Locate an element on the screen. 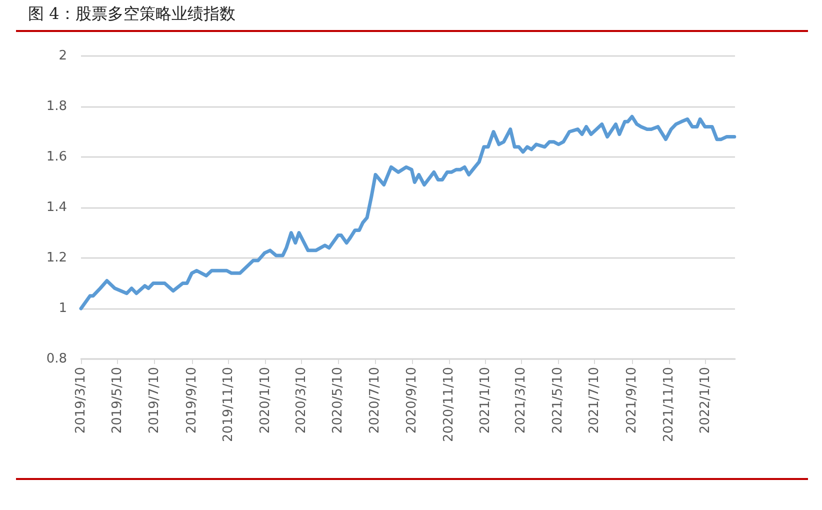 Image resolution: width=822 pixels, height=510 pixels. x-tick-label: 2021/1/10 is located at coordinates (486, 400).